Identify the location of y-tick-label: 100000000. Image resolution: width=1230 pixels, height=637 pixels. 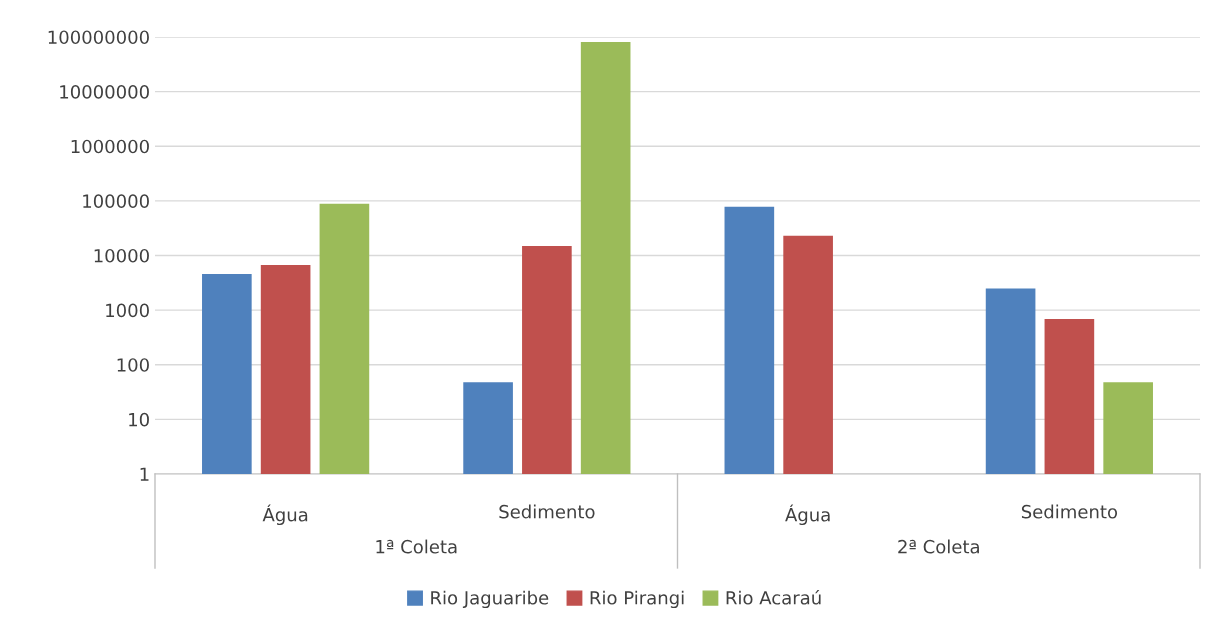
(98, 37).